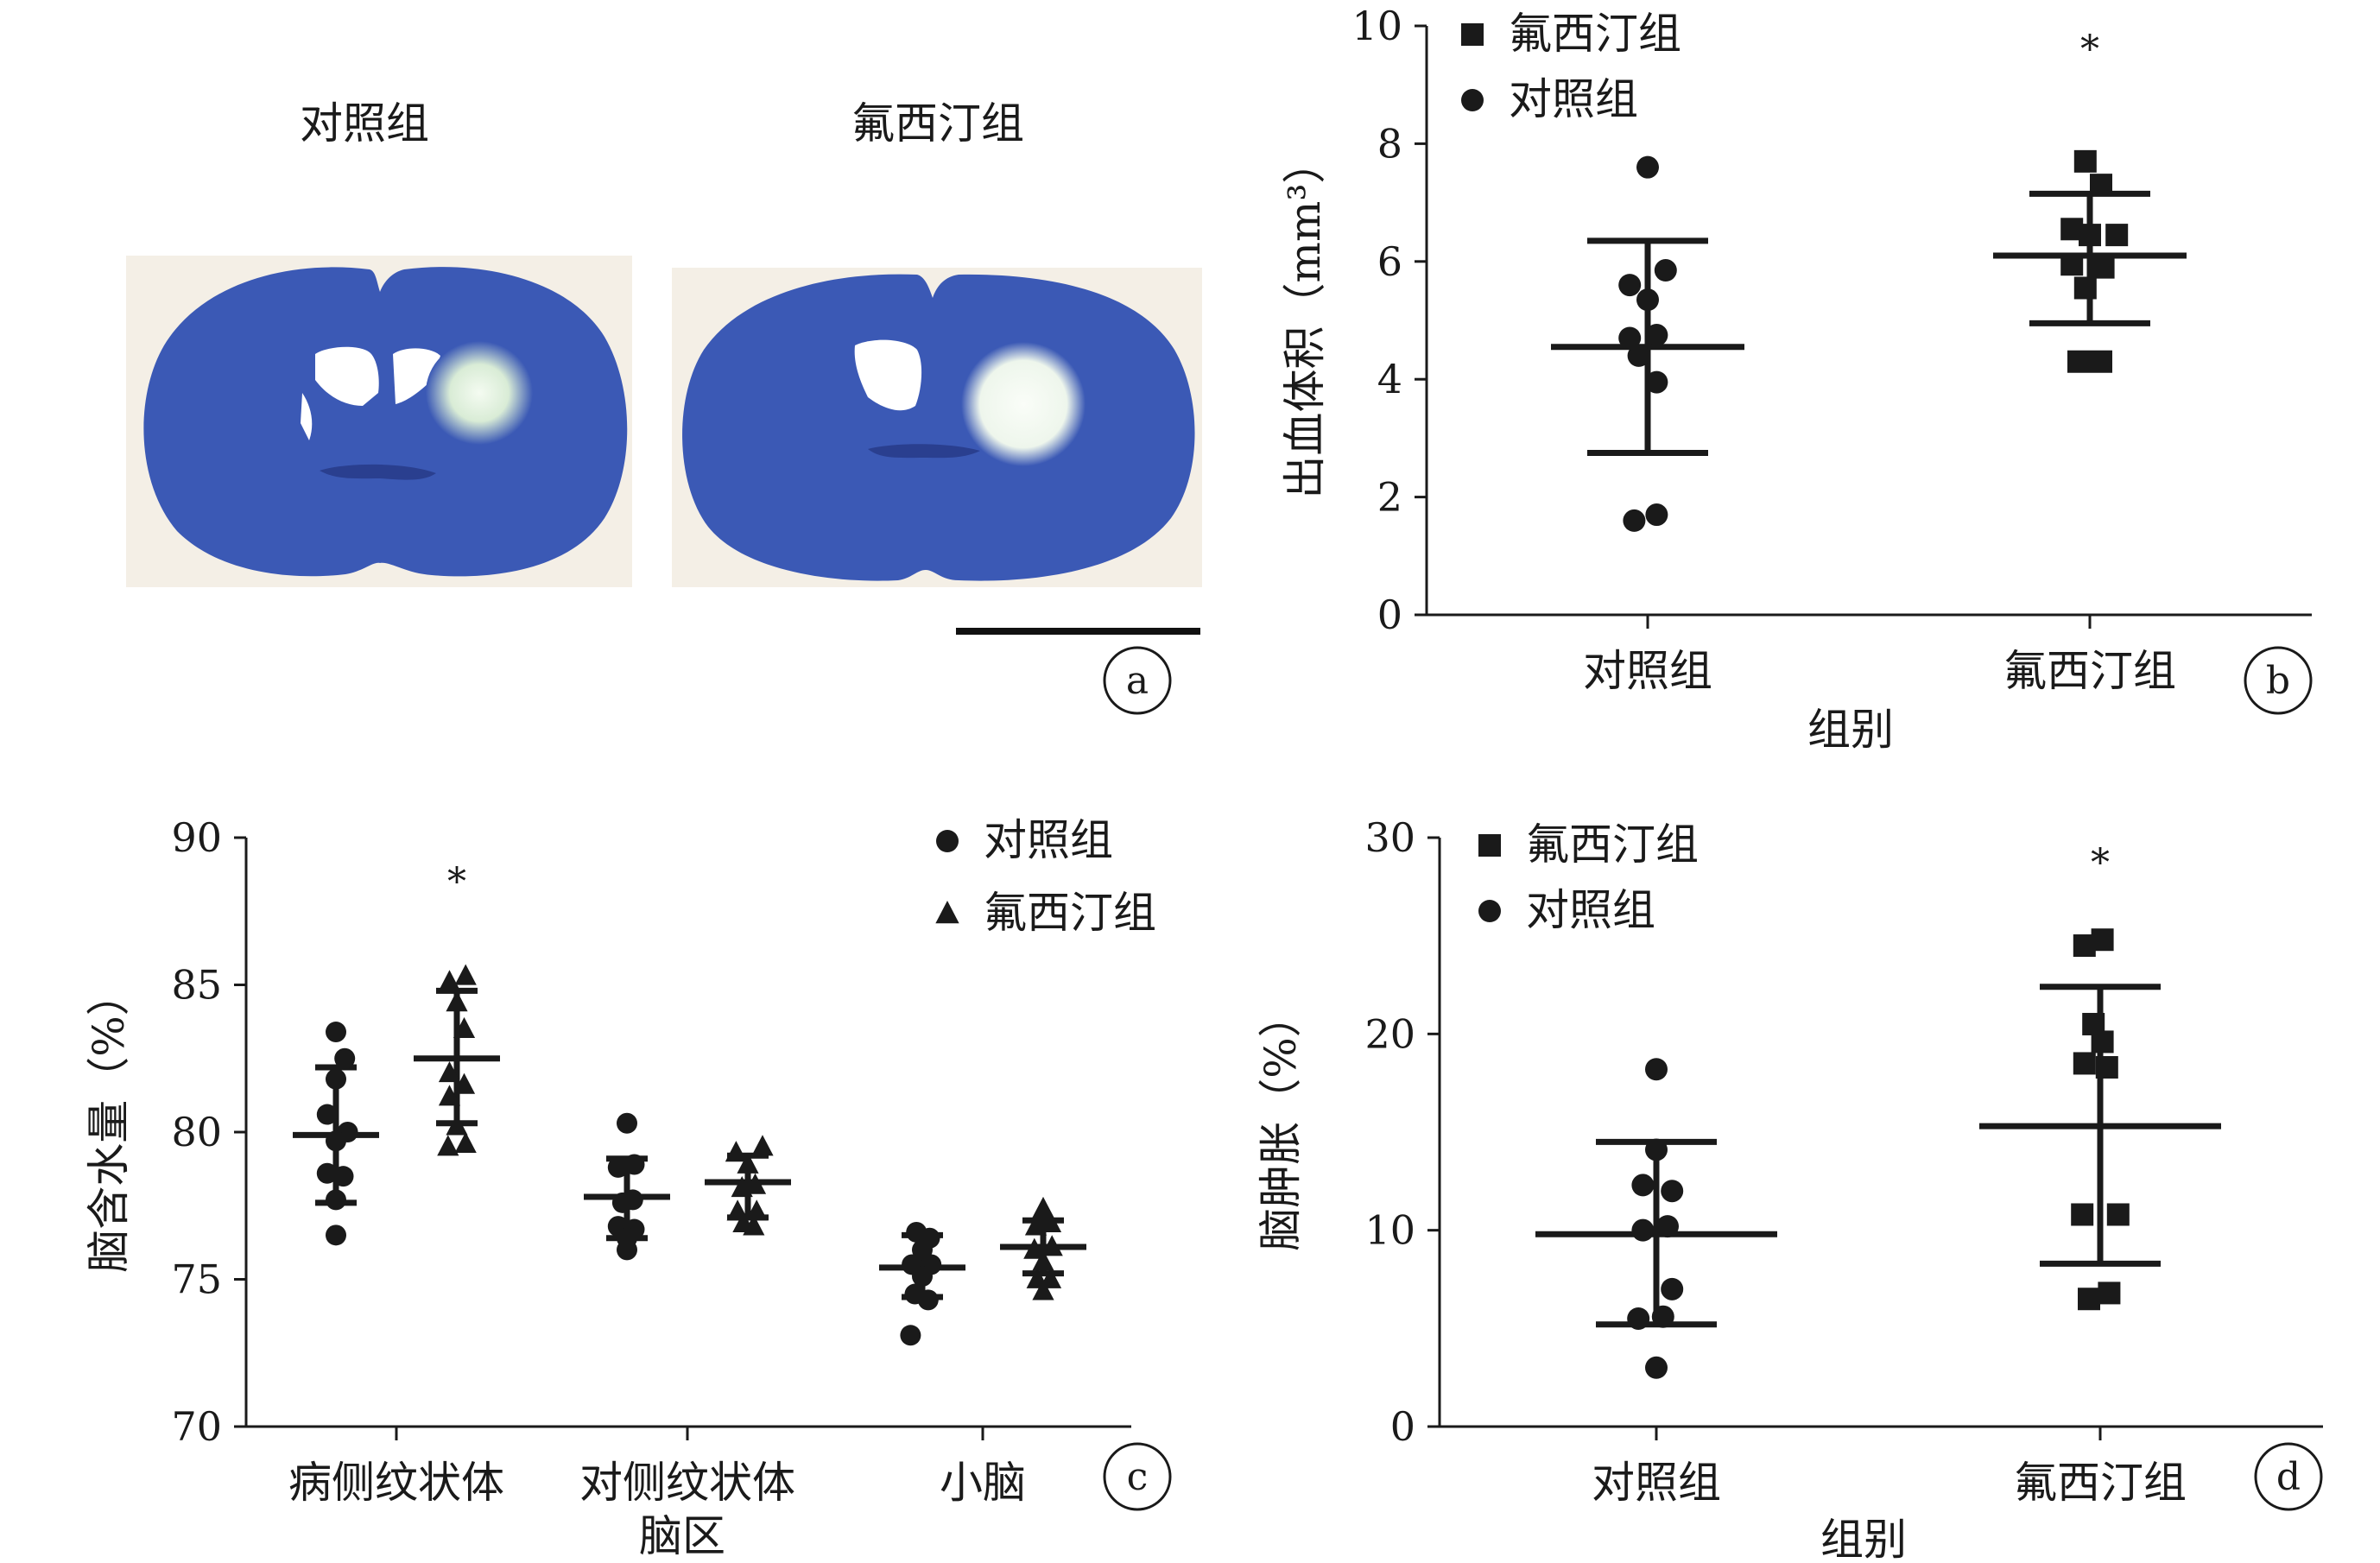  I want to click on y-tick-label: 70, so click(197, 1426).